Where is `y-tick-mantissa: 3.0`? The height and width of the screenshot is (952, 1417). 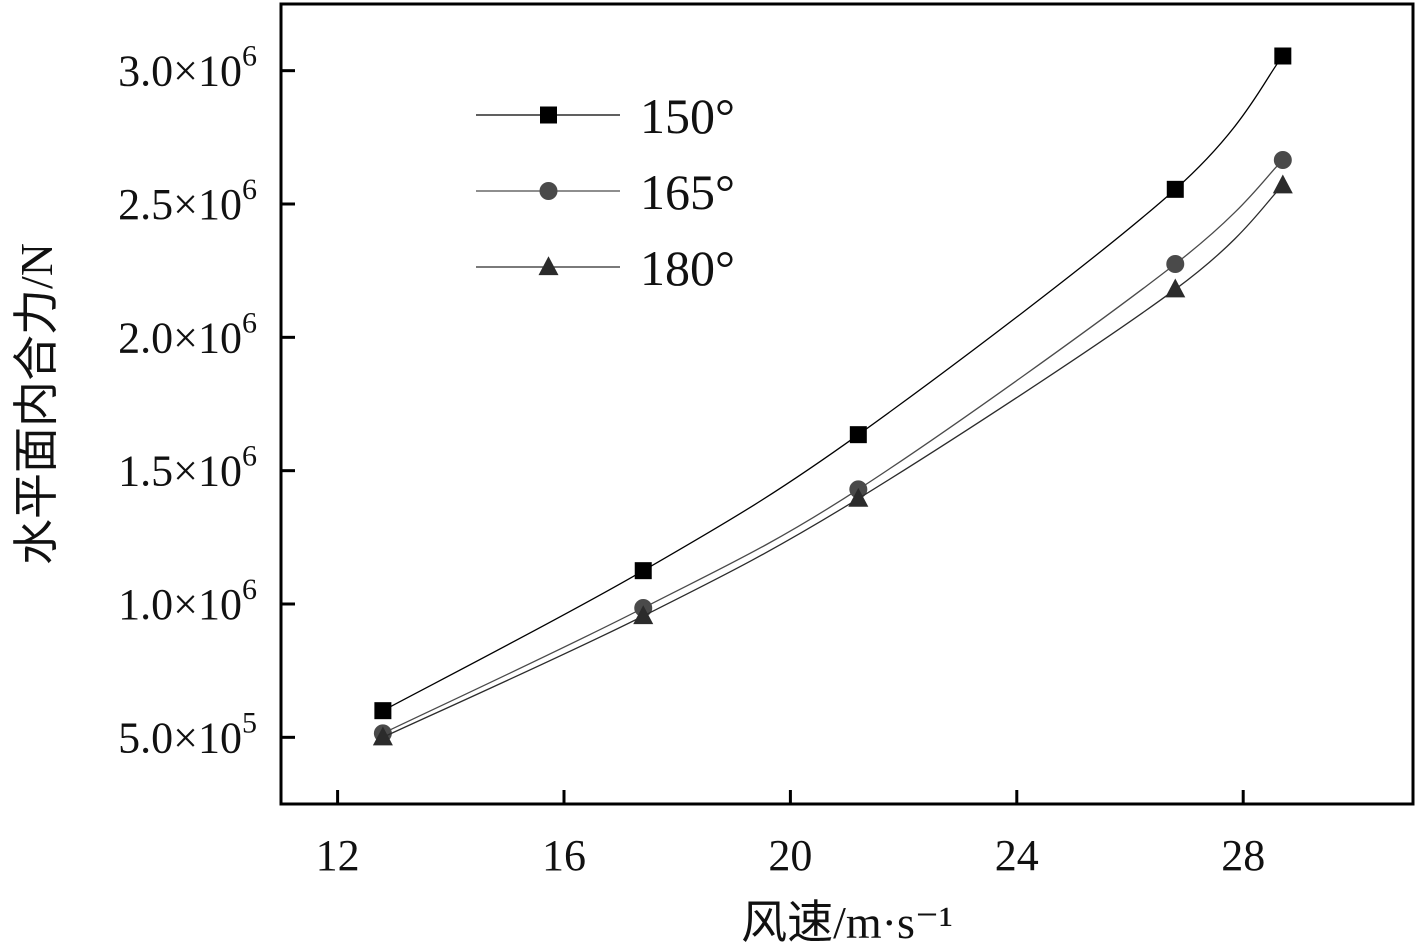
y-tick-mantissa: 3.0 is located at coordinates (145, 71).